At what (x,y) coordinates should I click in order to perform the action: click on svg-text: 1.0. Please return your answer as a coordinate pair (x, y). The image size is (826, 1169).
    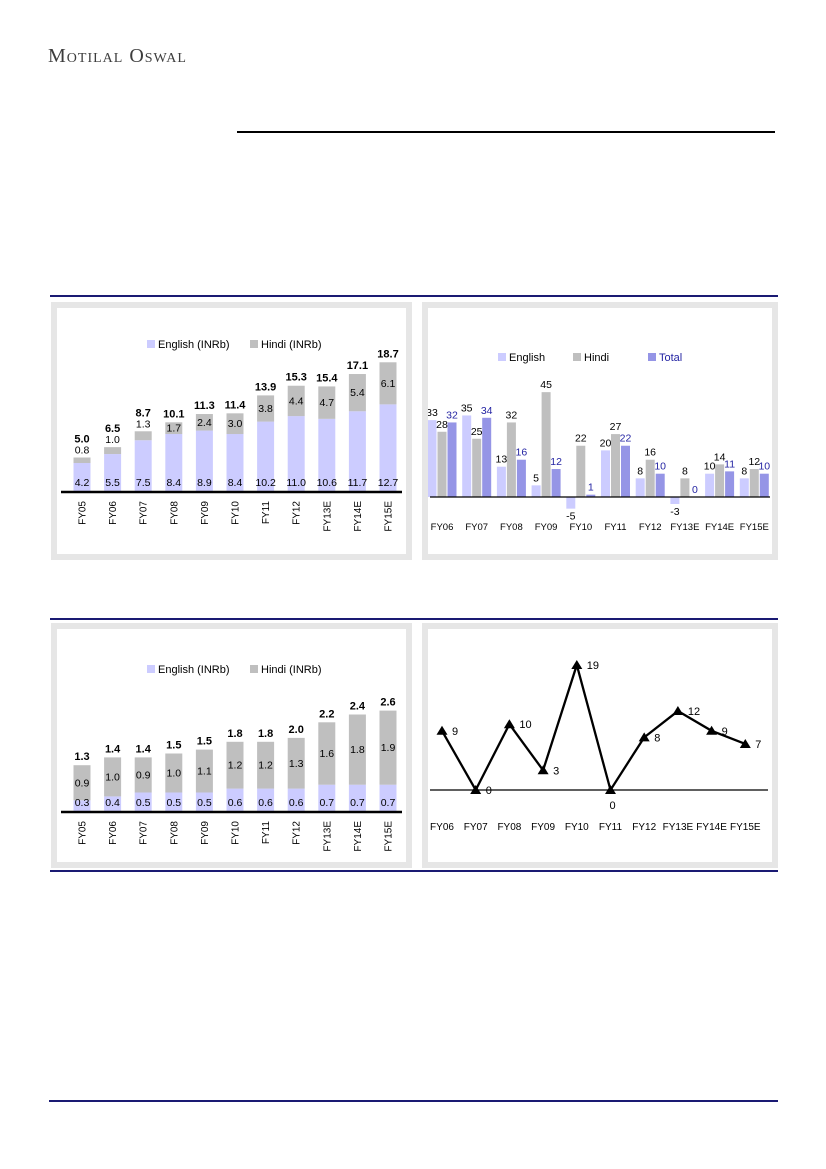
    Looking at the image, I should click on (173, 774).